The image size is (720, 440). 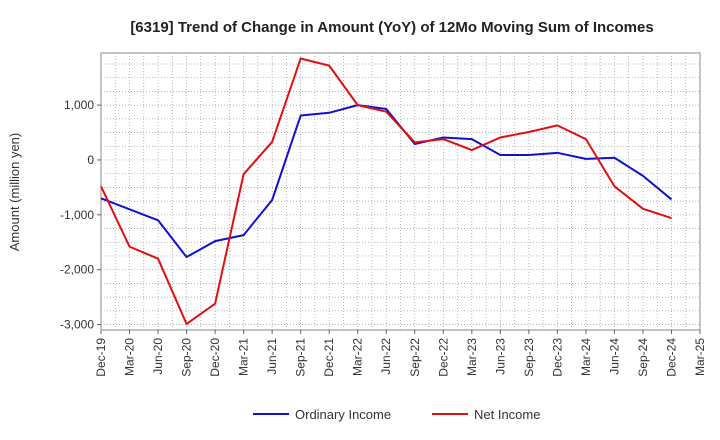 I want to click on x-tick-label: Mar-22, so click(x=358, y=357).